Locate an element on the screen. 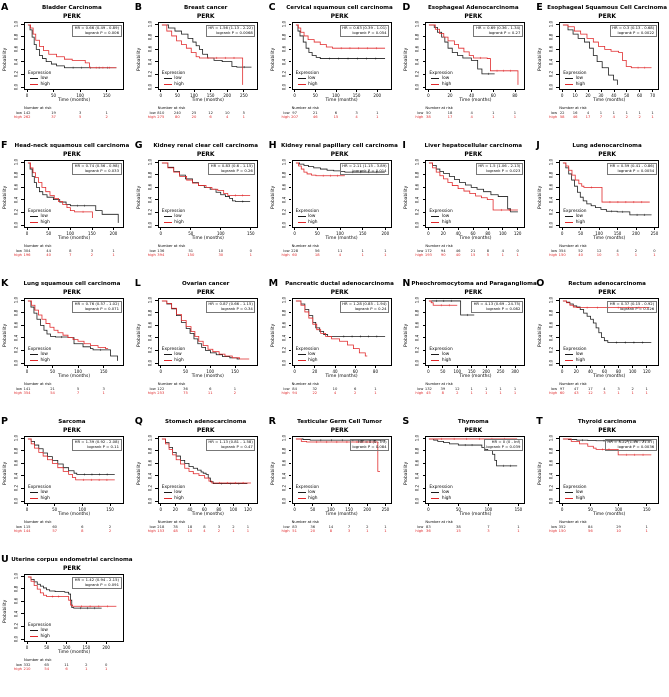 The height and width of the screenshot is (697, 669). hr-text: HR = 1.5 (1.06 - 2.13) is located at coordinates (499, 165).